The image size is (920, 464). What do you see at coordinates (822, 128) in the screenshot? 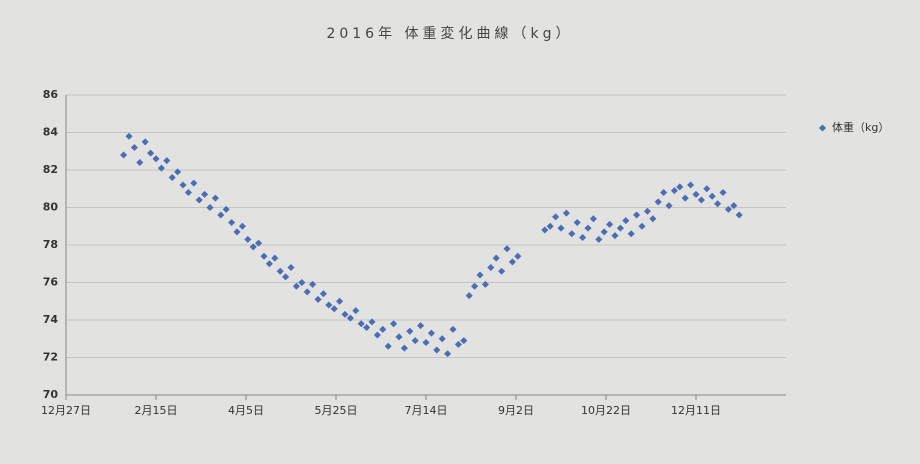
I see `legend-marker` at bounding box center [822, 128].